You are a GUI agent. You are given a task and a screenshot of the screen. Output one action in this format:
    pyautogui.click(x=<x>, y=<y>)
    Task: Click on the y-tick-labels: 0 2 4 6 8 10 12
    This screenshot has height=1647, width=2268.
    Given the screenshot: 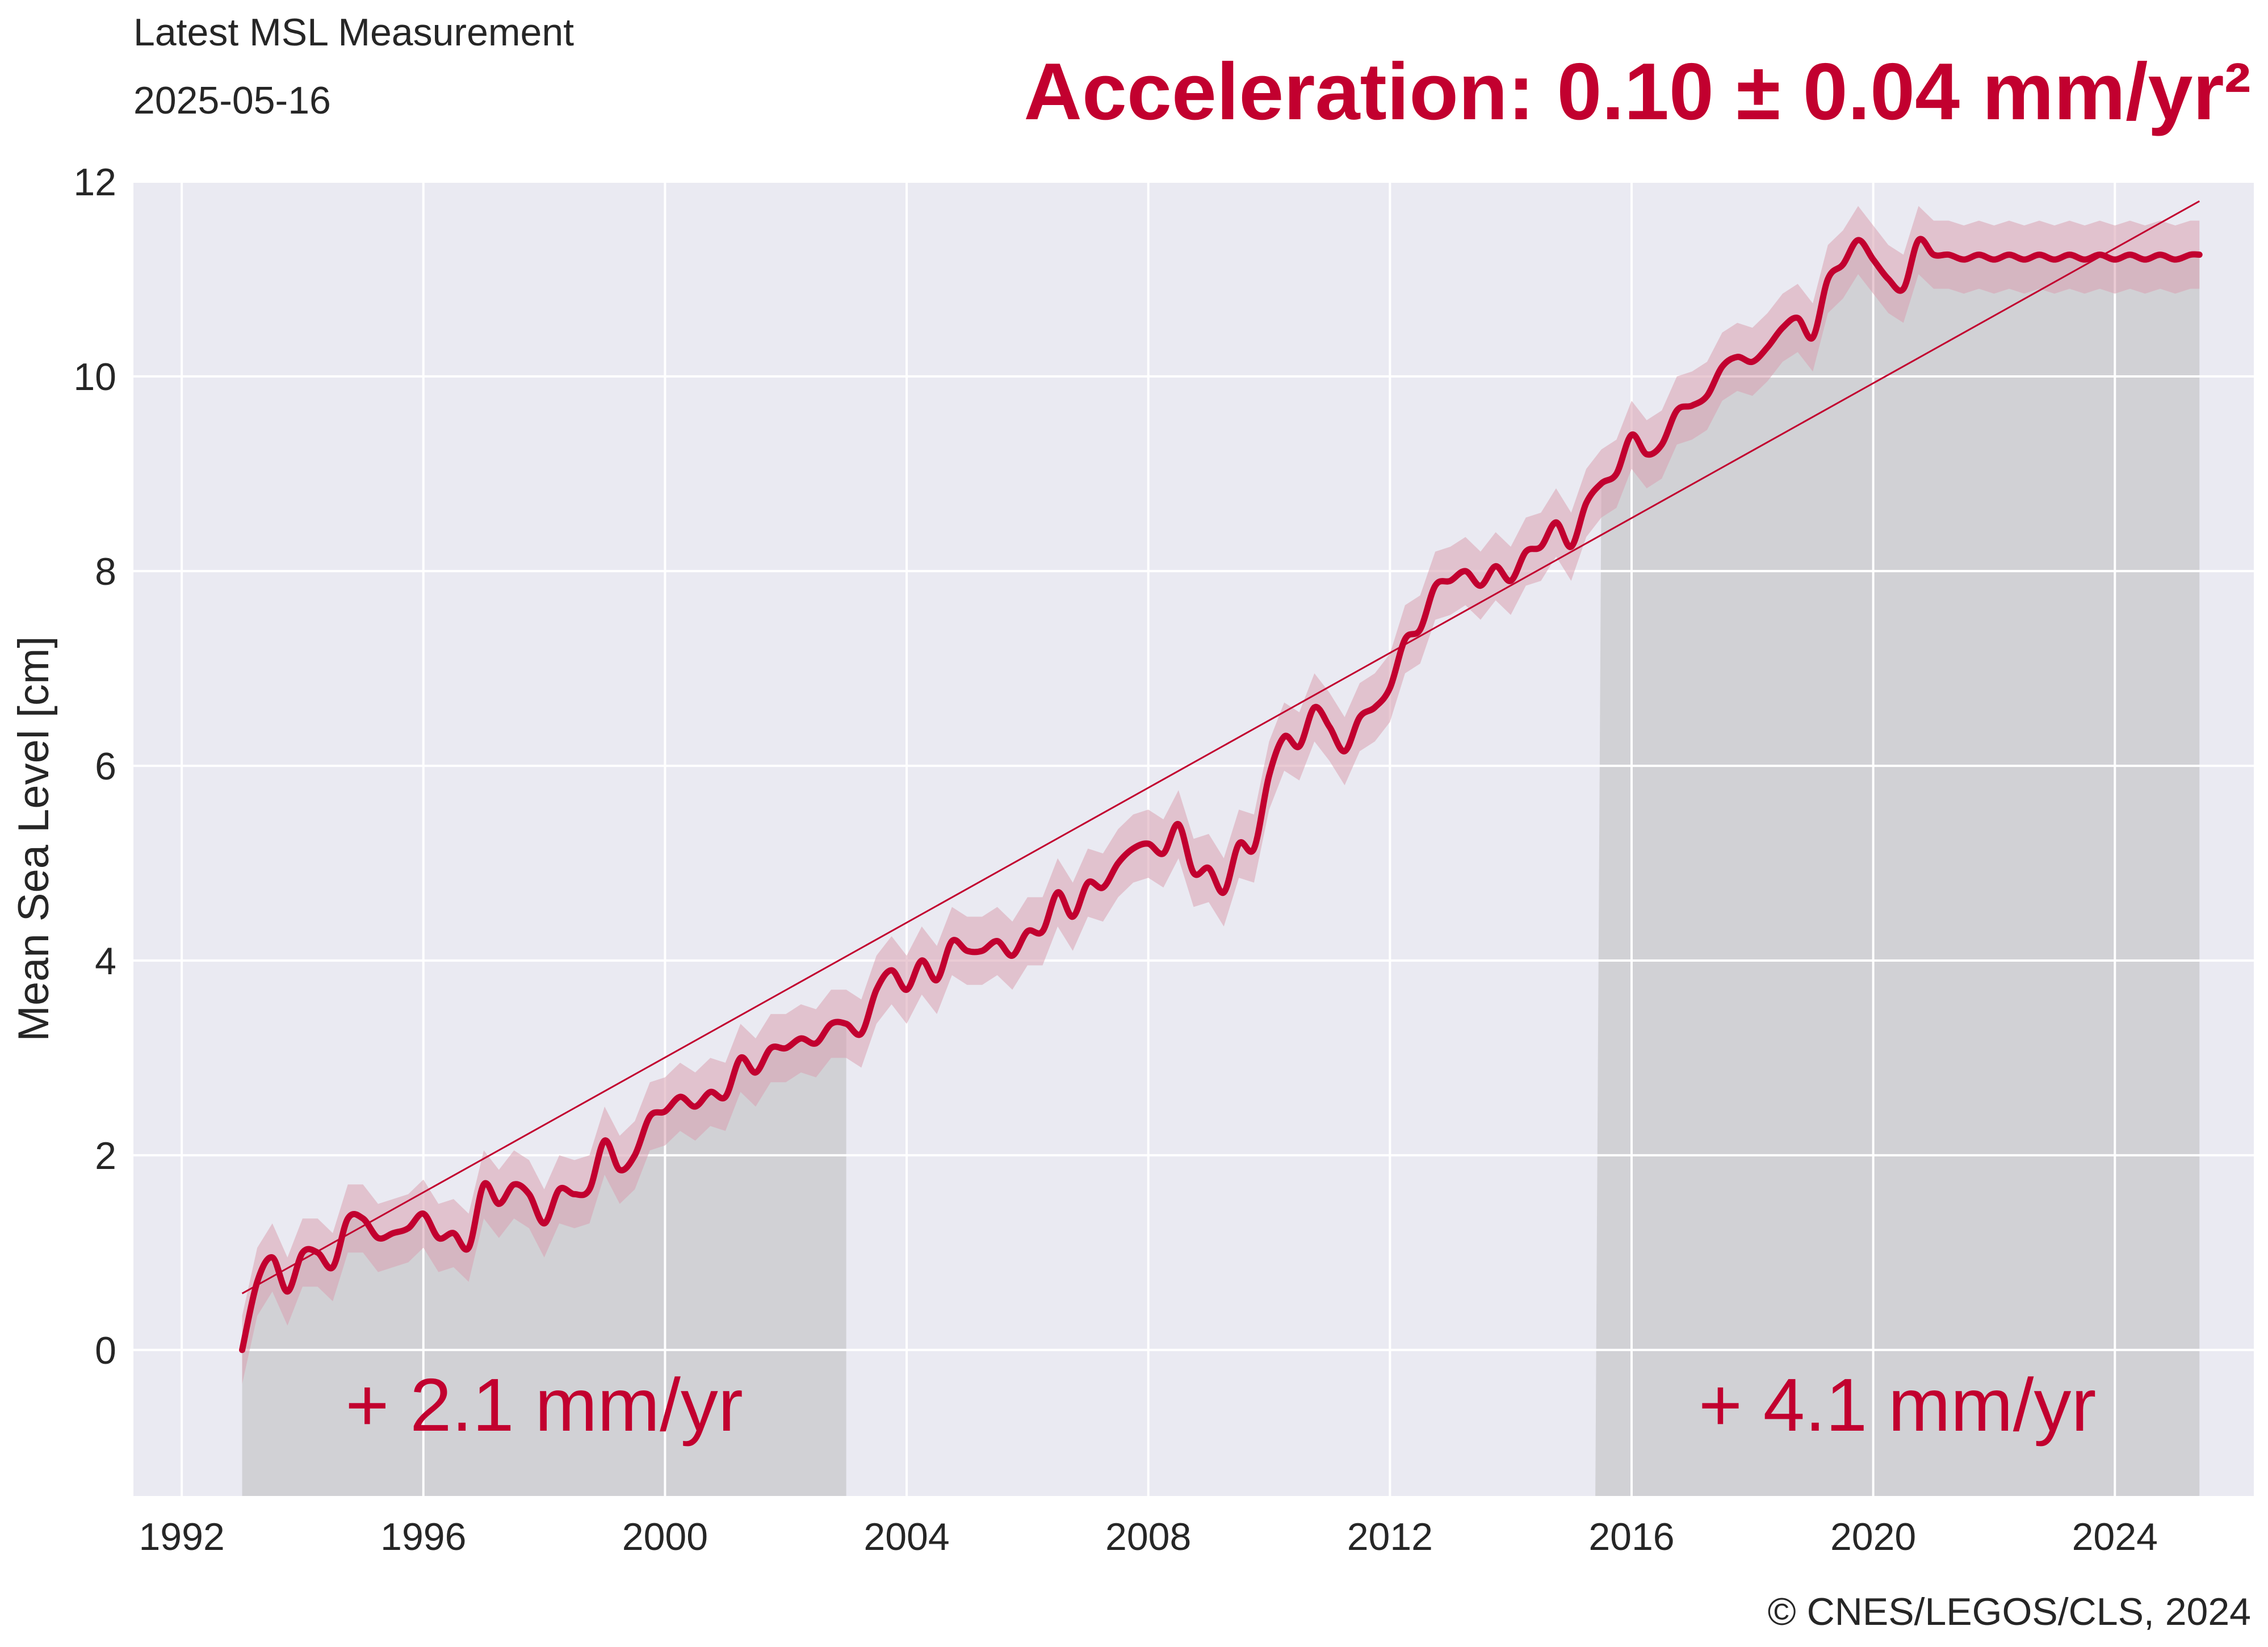 What is the action you would take?
    pyautogui.click(x=94, y=767)
    